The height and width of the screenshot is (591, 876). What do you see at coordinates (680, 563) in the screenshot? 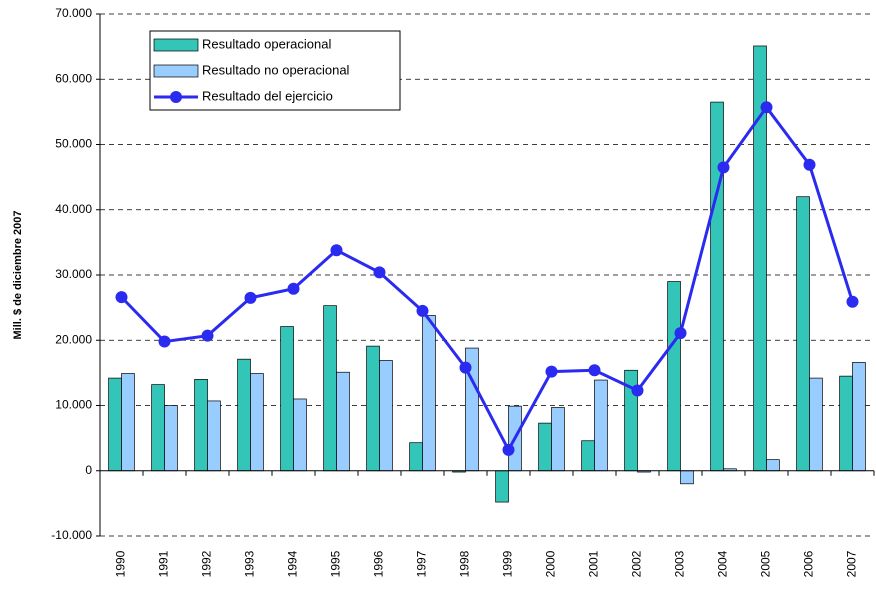
I see `x-tick-label: 2003` at bounding box center [680, 563].